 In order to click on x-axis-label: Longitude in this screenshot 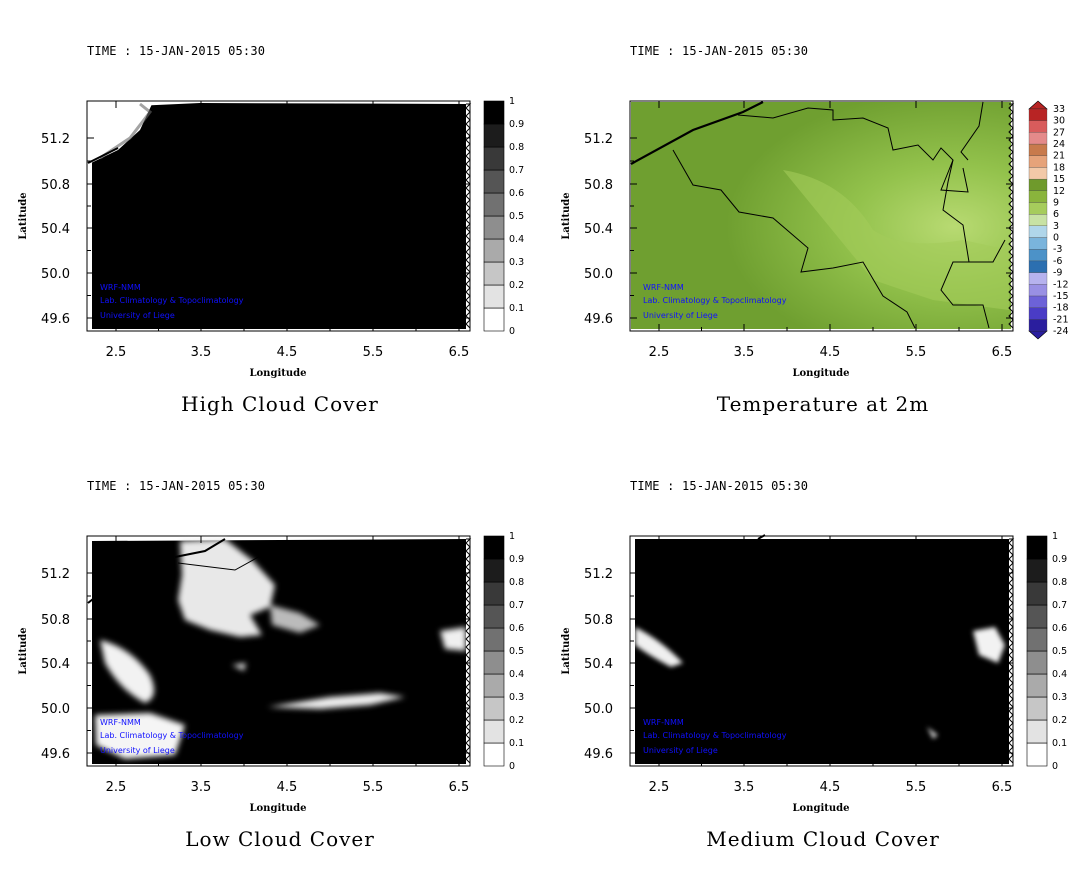, I will do `click(277, 373)`.